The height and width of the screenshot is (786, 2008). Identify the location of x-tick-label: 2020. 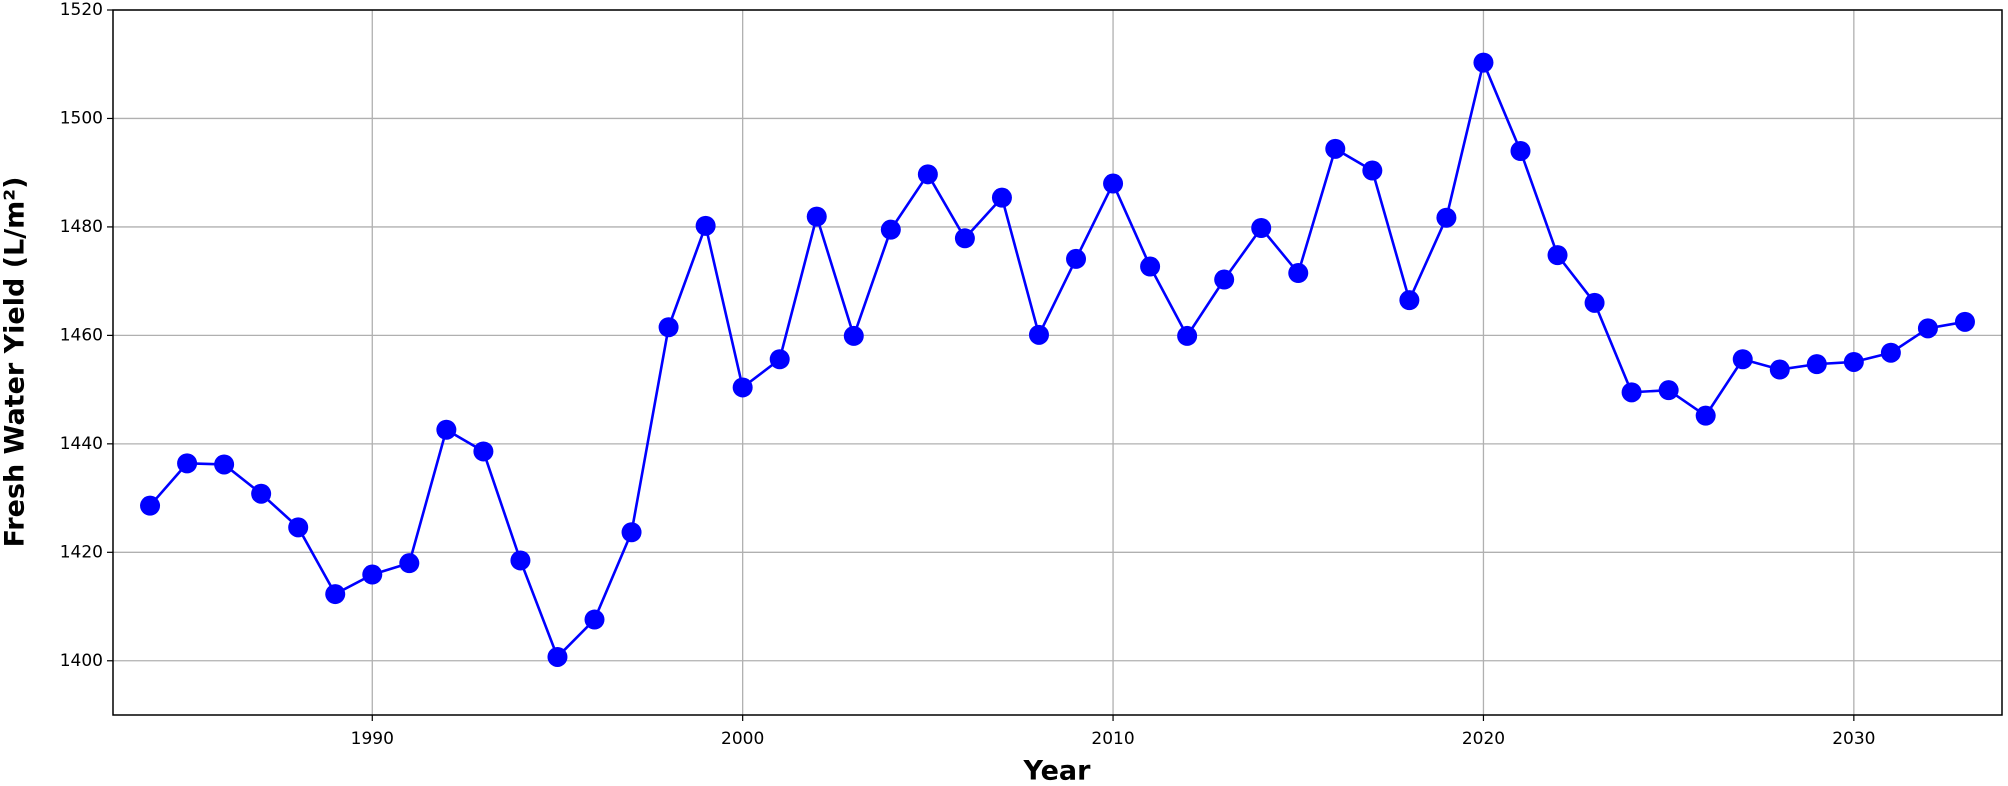
(1483, 739).